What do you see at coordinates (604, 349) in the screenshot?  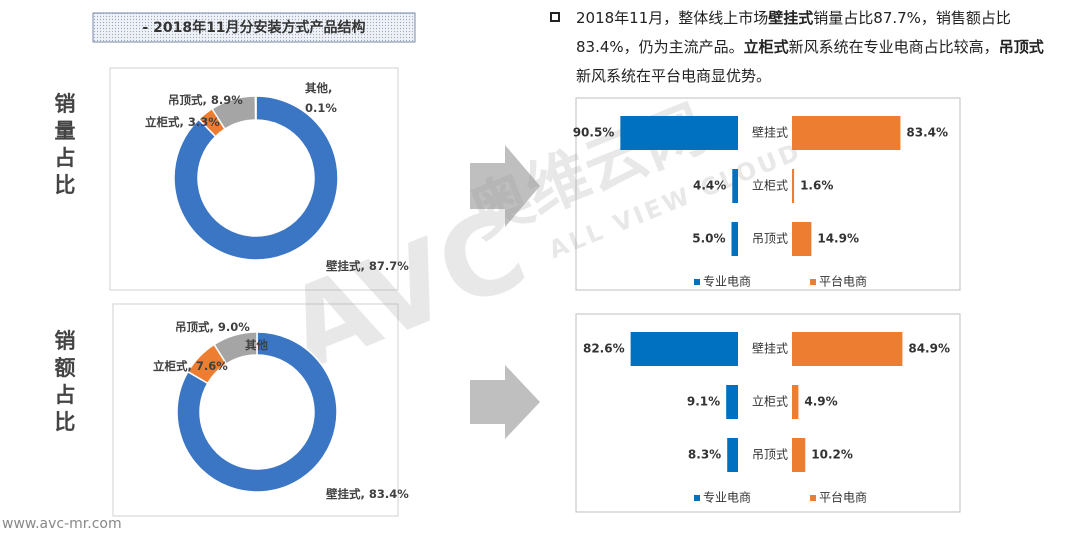 I see `value-label: 82.6%` at bounding box center [604, 349].